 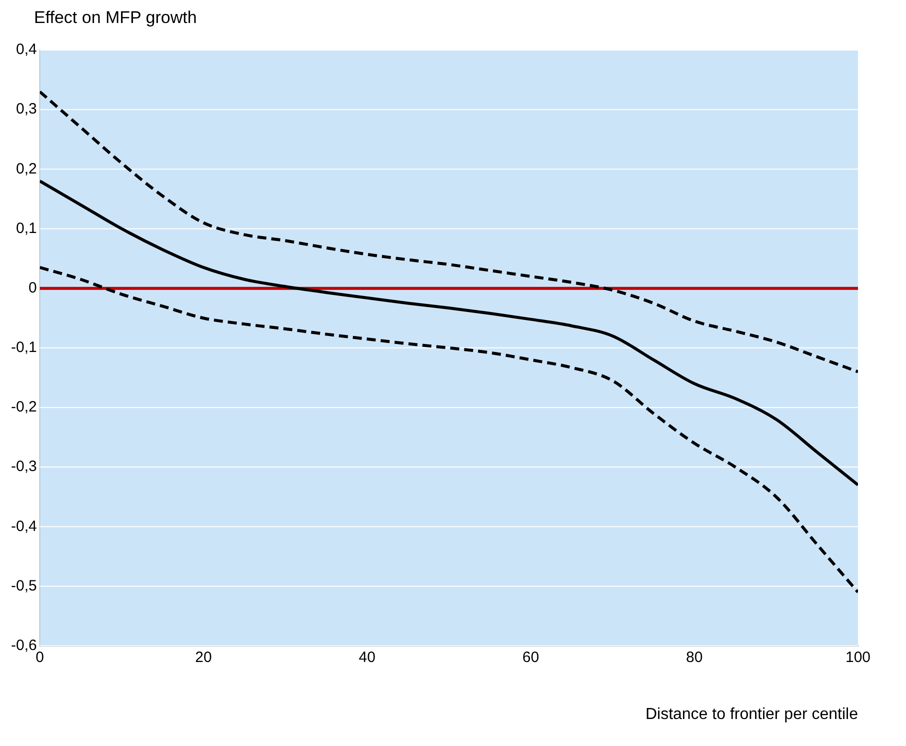 I want to click on y-tick-label: -0,3, so click(x=23, y=467).